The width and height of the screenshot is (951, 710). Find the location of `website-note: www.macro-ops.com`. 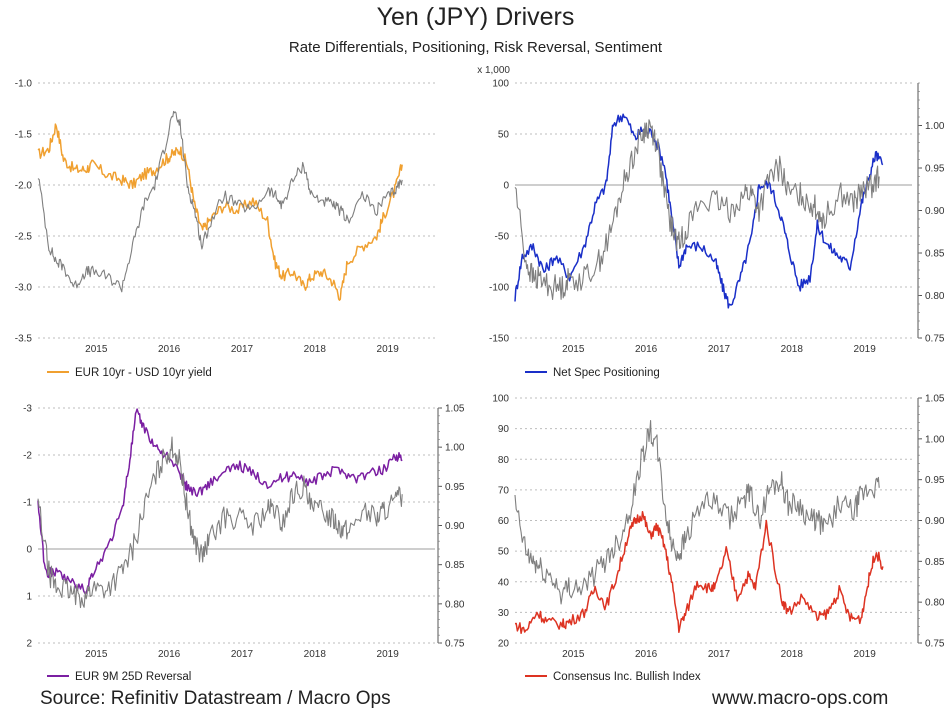

website-note: www.macro-ops.com is located at coordinates (800, 698).